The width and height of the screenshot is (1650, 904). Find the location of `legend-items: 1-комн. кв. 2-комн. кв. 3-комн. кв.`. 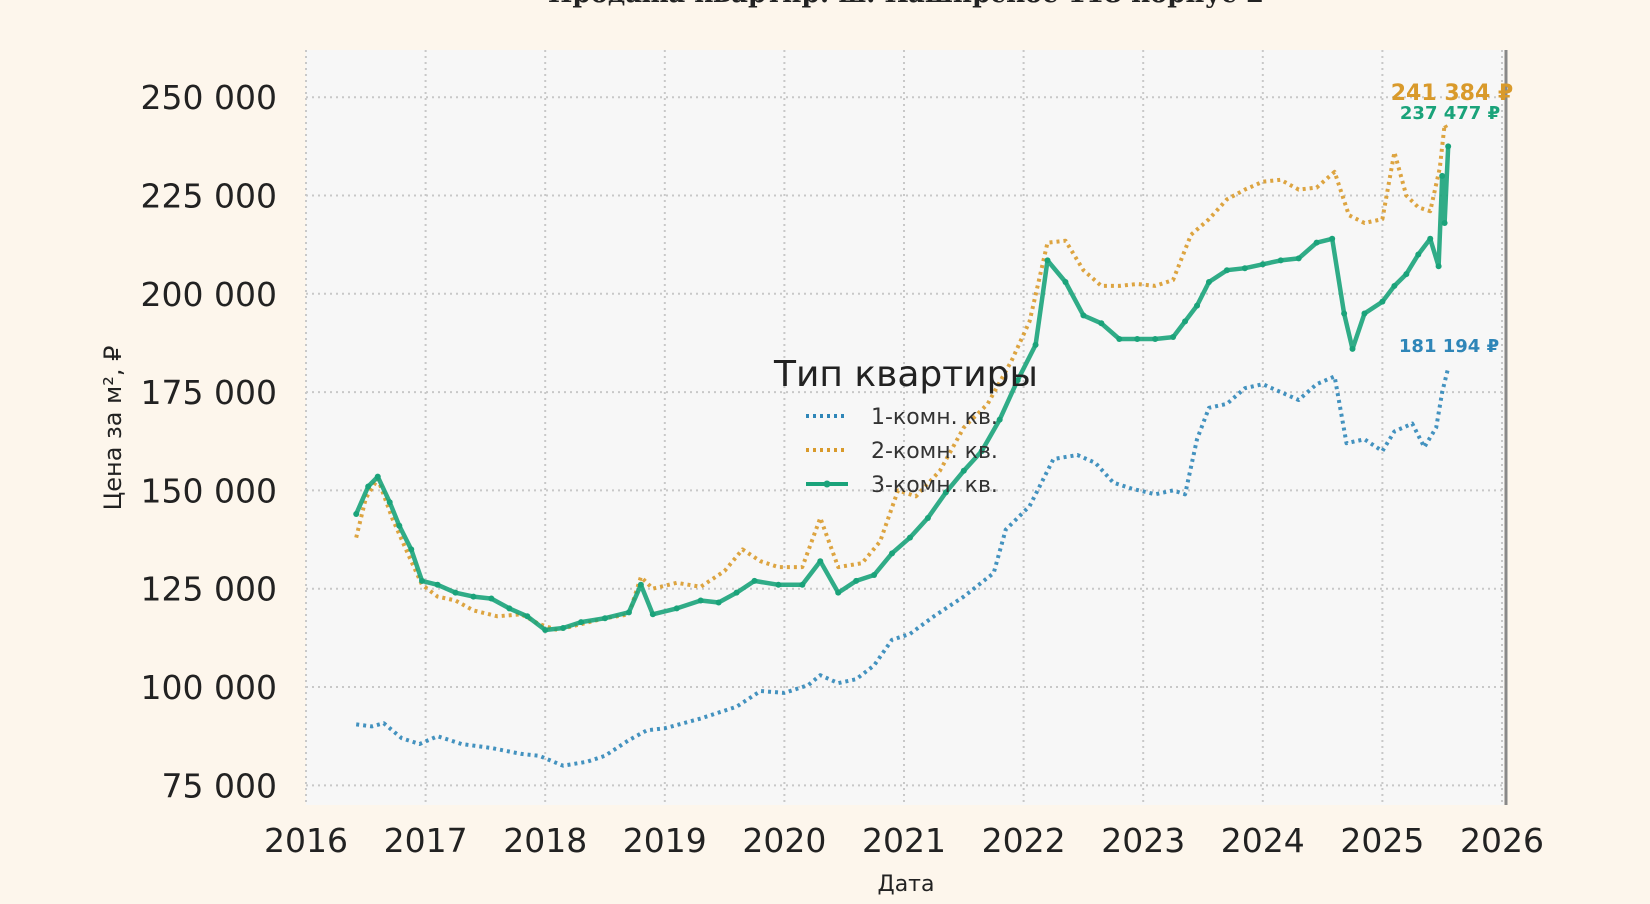

legend-items: 1-комн. кв. 2-комн. кв. 3-комн. кв. is located at coordinates (902, 451).